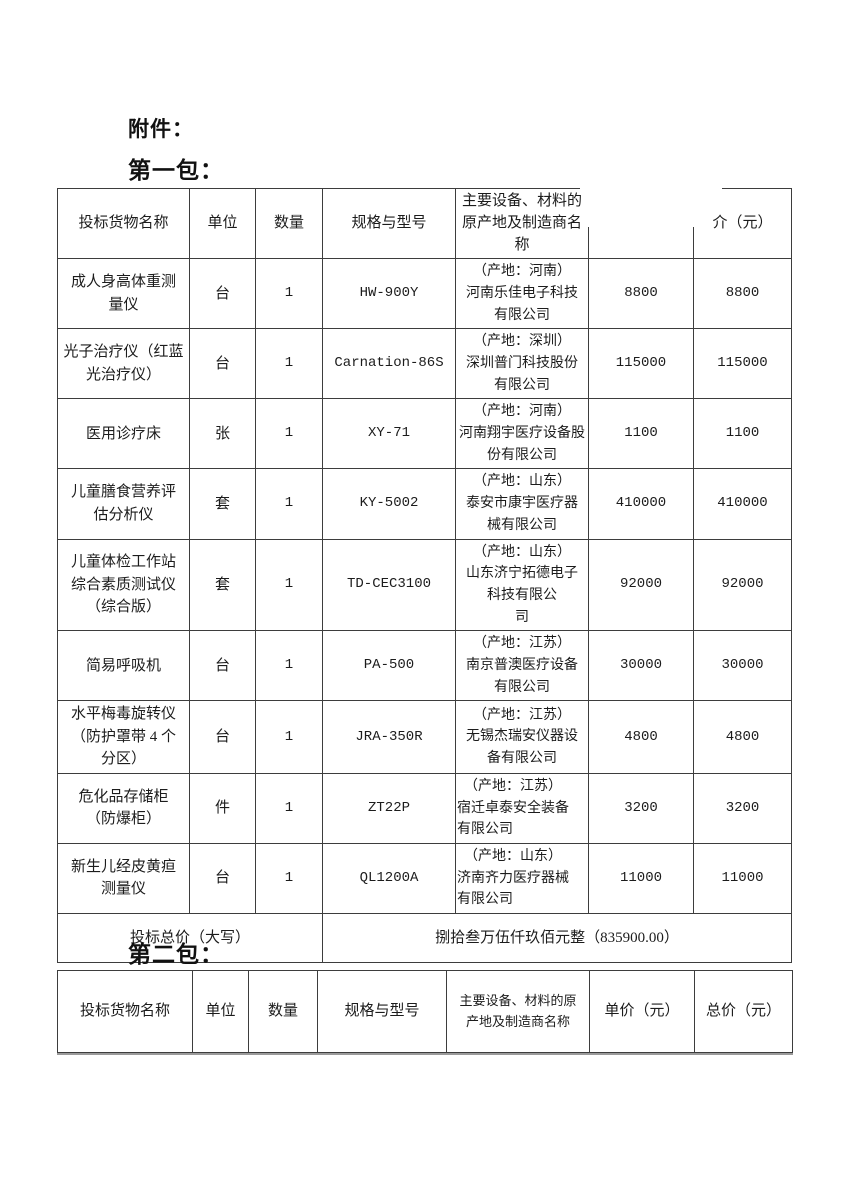 The height and width of the screenshot is (1200, 848). I want to click on item-origin: （产地：山东） 山东济宁拓德电子 科技有限公 司, so click(522, 585).